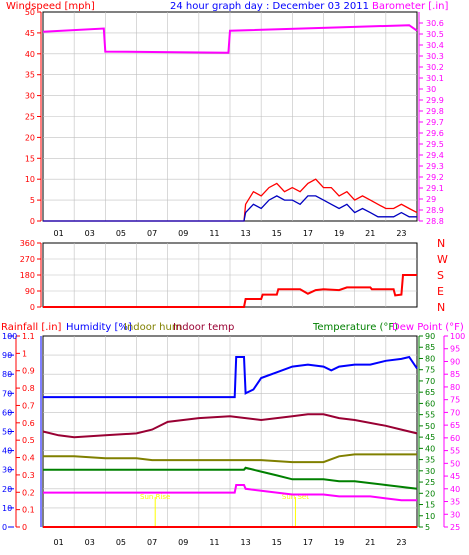  What do you see at coordinates (152, 542) in the screenshot?
I see `temp-panel-x-tick: 07` at bounding box center [152, 542].